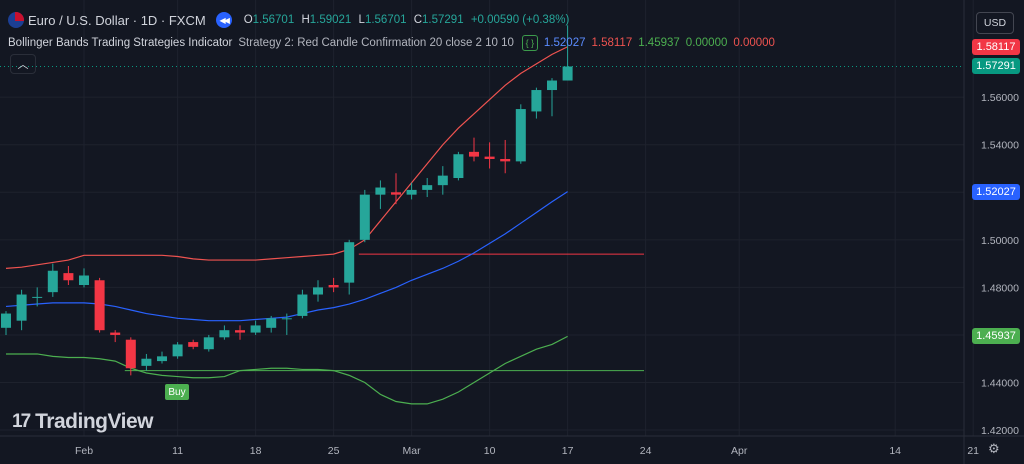  What do you see at coordinates (996, 336) in the screenshot?
I see `price-tag: 1.45937` at bounding box center [996, 336].